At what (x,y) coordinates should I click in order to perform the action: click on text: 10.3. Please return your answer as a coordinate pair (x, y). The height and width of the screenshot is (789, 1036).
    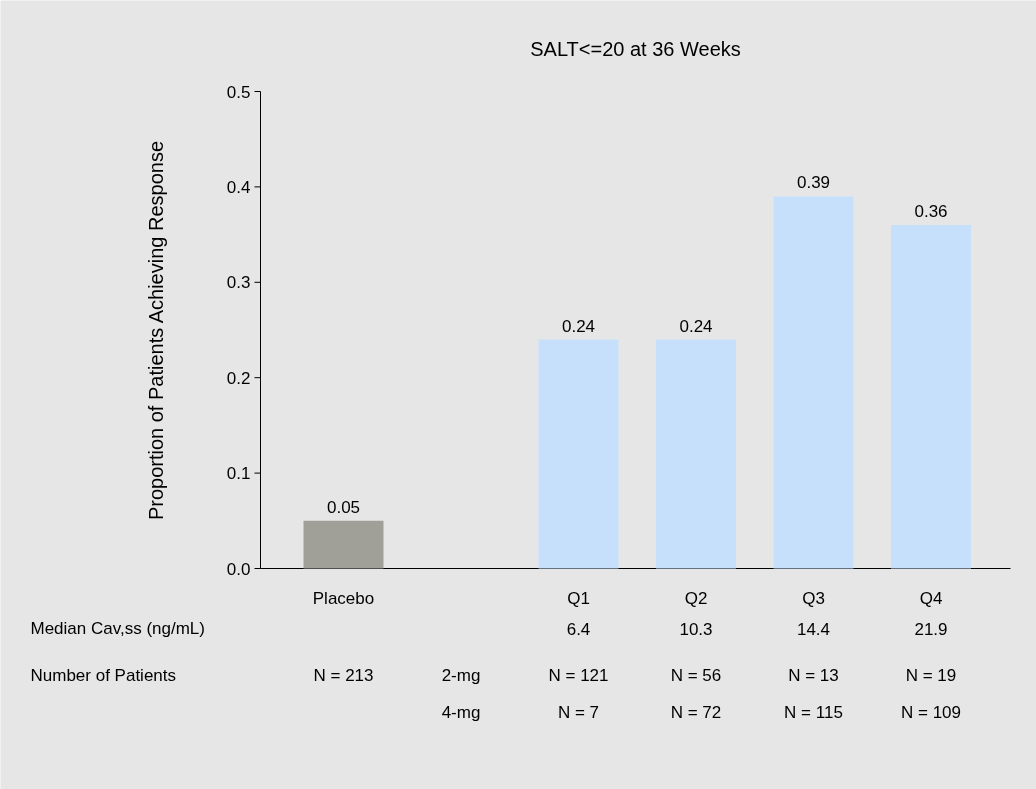
    Looking at the image, I should click on (696, 629).